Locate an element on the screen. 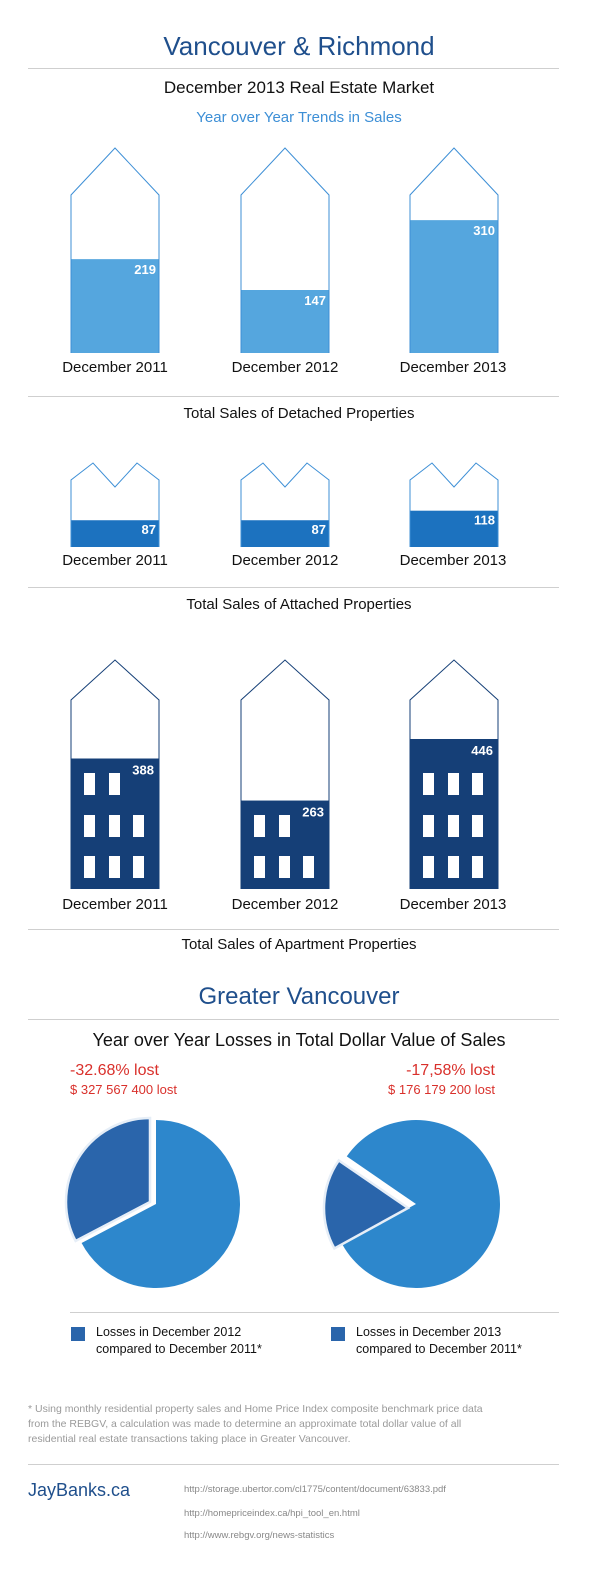 This screenshot has height=1590, width=598. data-label: 263 is located at coordinates (313, 812).